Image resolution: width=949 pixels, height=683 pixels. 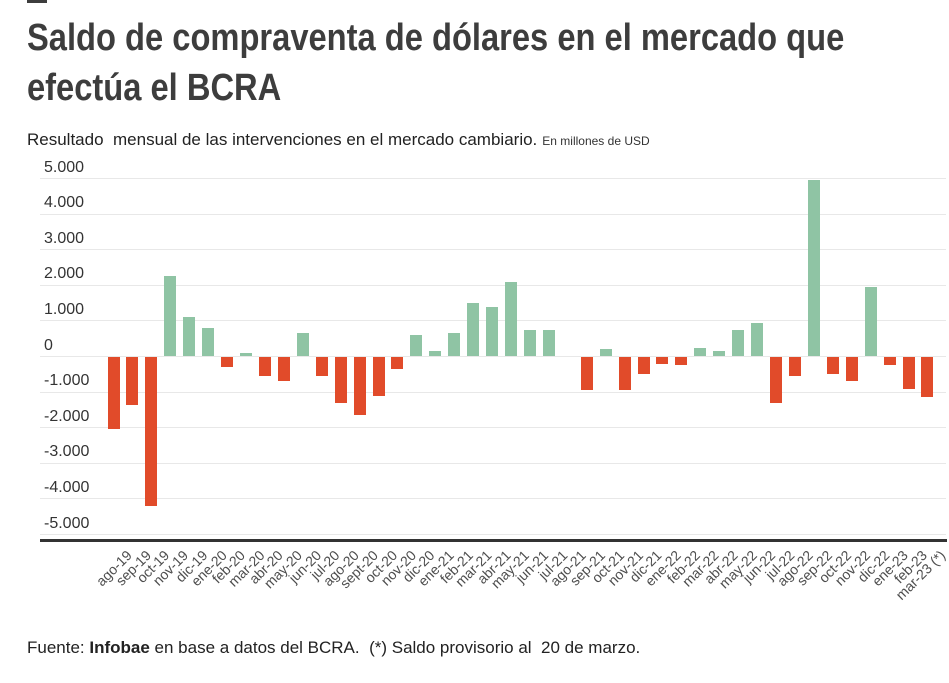 What do you see at coordinates (67, 487) in the screenshot?
I see `y-axis-tick-label: -4.000` at bounding box center [67, 487].